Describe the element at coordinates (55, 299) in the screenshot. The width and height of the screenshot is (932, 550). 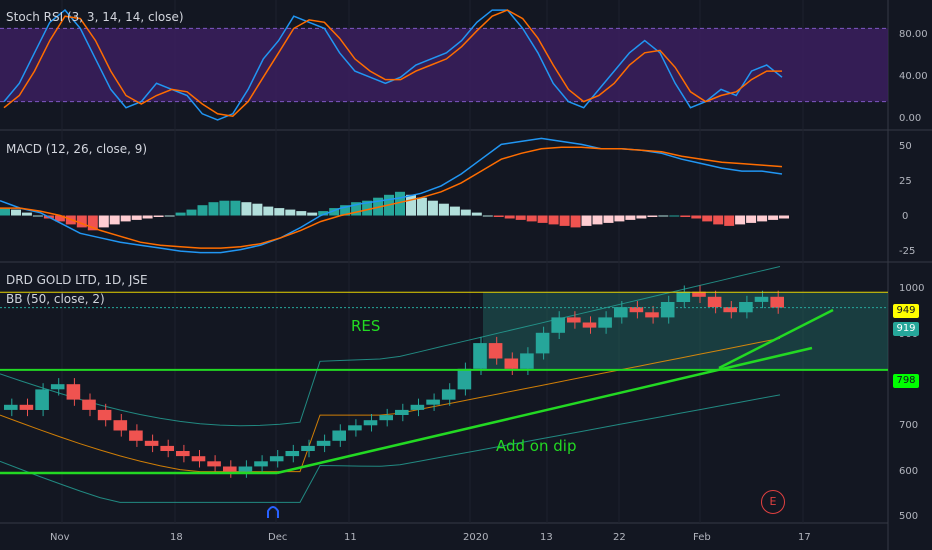
I see `bb-label: BB (50, close, 2)` at that location.